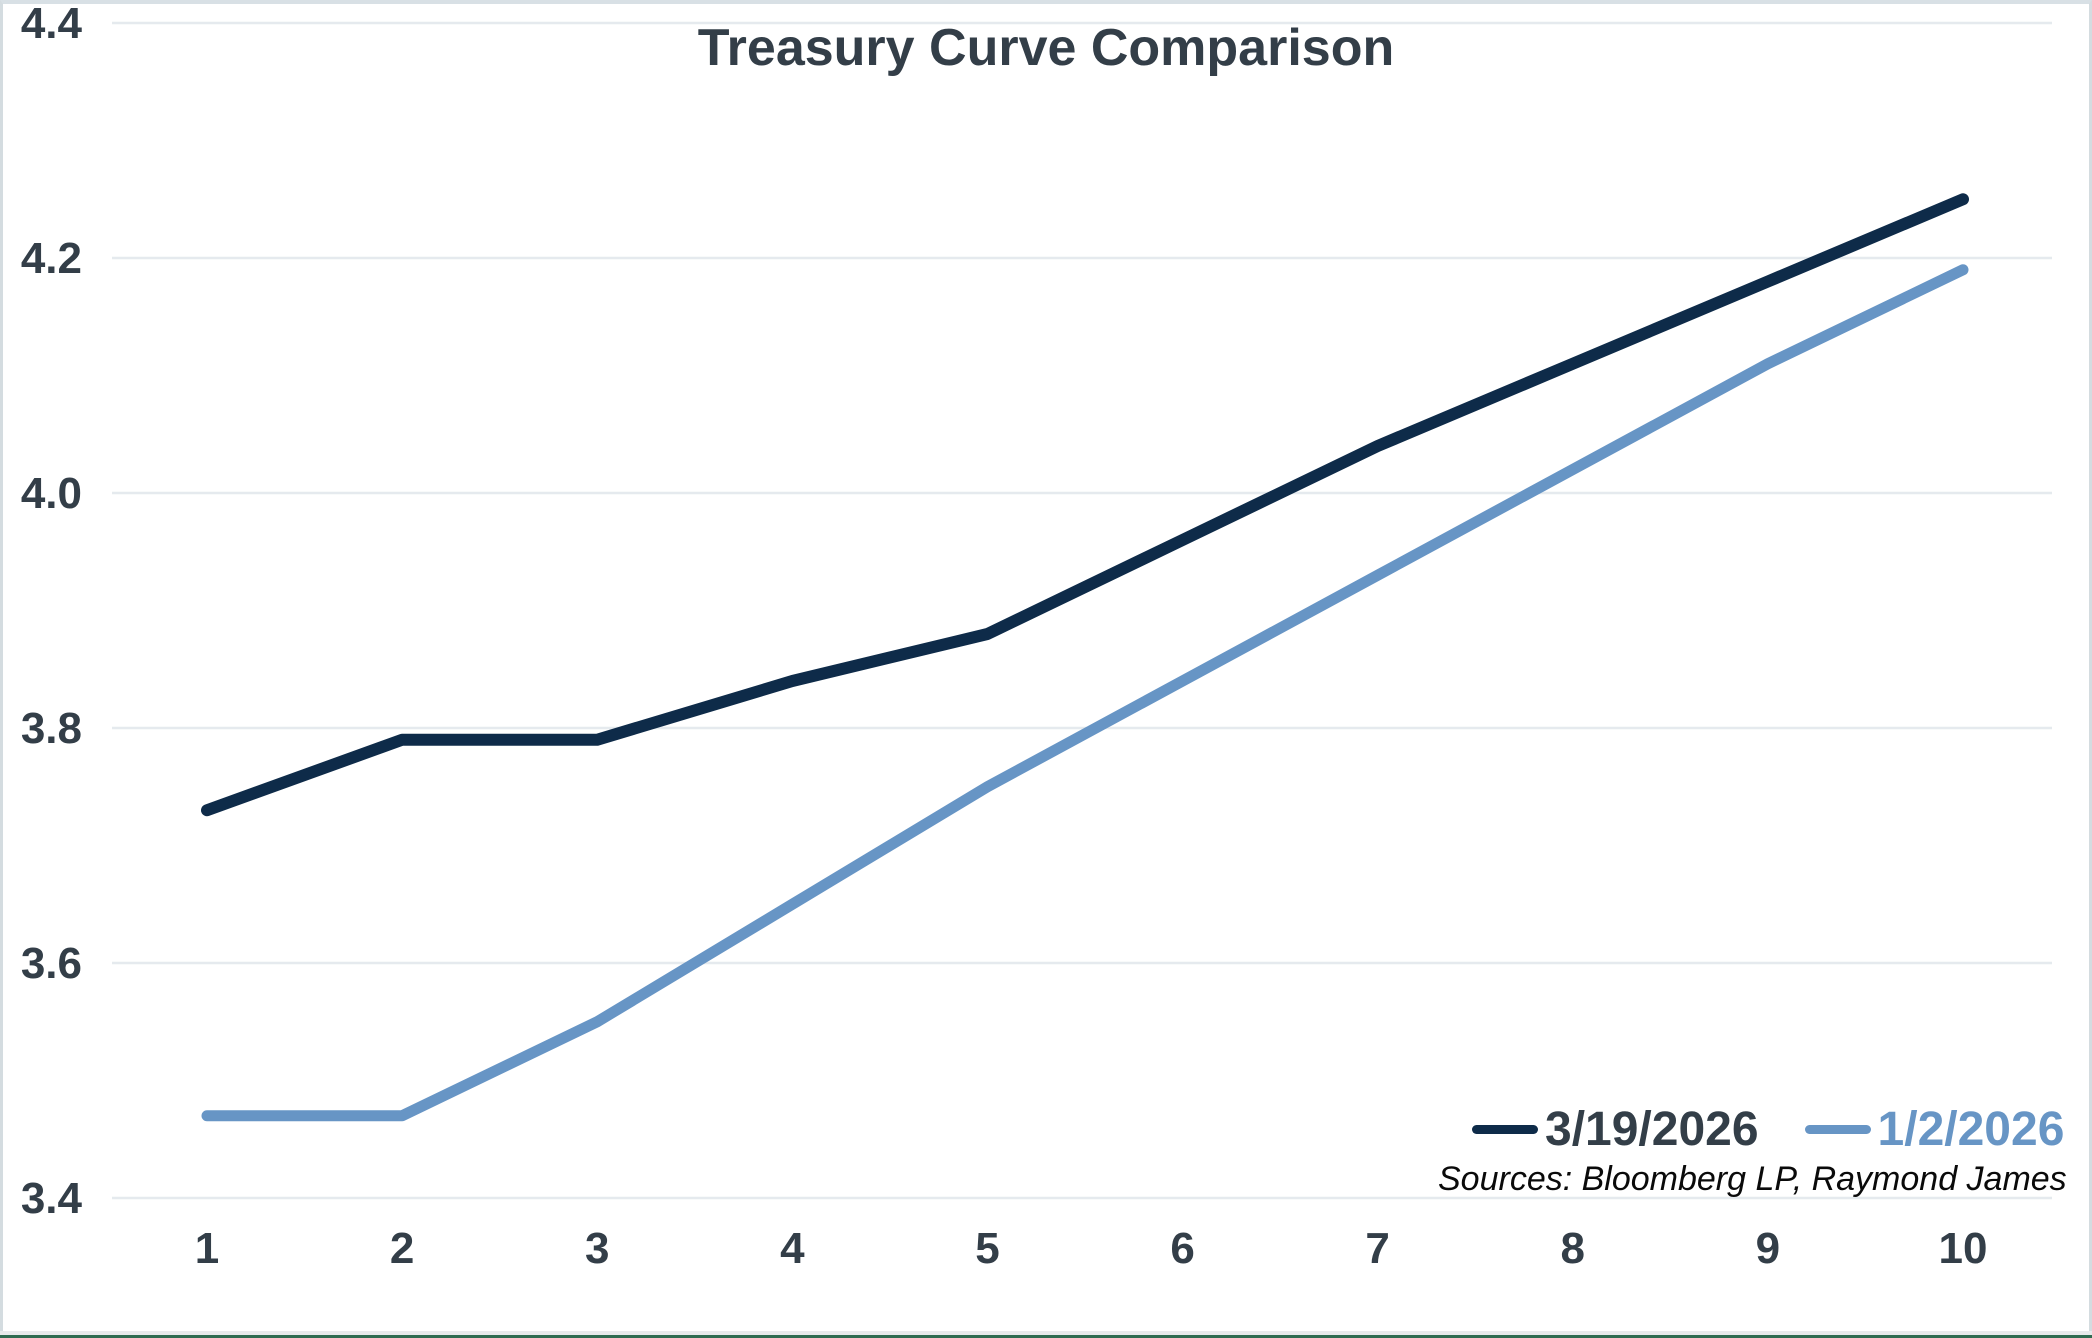  I want to click on legend-item-series-2: 1/2/2026, so click(1934, 1129).